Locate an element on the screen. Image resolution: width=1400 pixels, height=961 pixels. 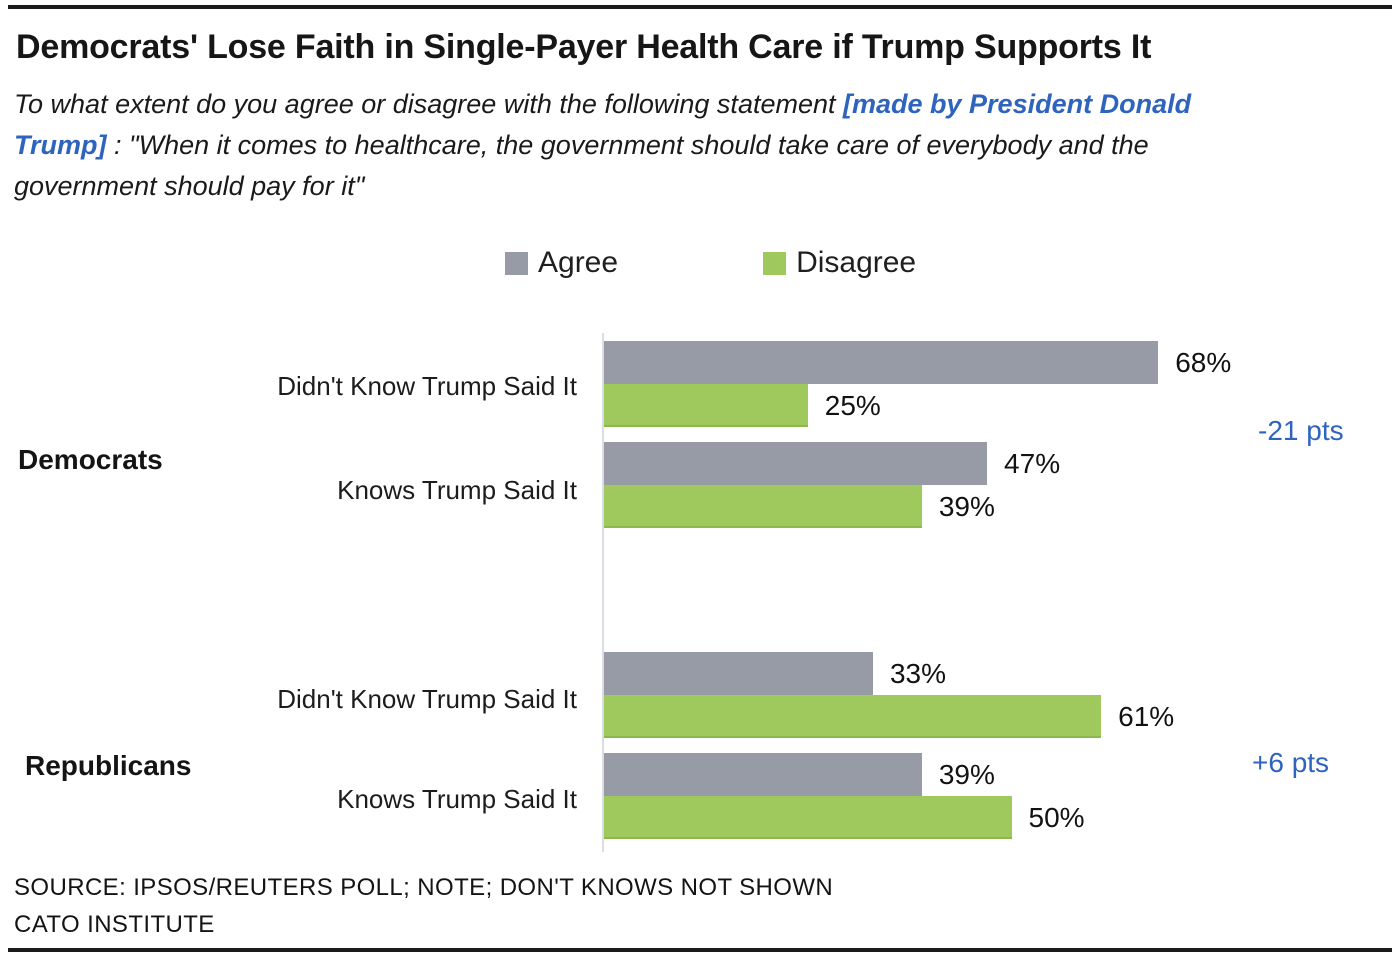
bar-row: 61% is located at coordinates (889, 716).